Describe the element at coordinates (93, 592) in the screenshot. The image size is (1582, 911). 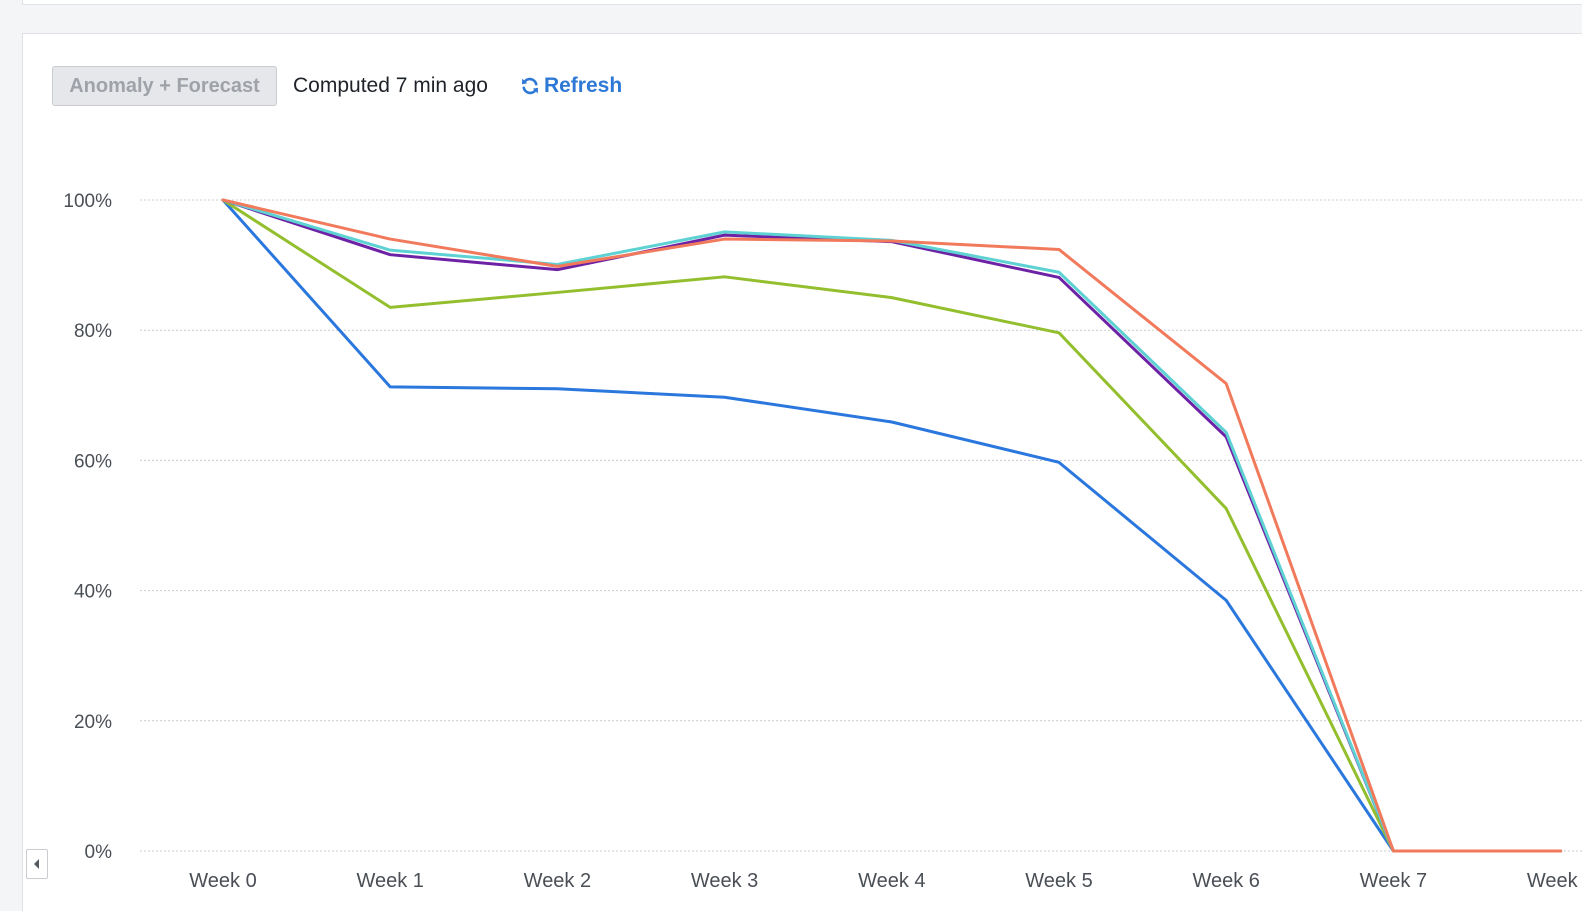
I see `y-tick-label: 40%` at that location.